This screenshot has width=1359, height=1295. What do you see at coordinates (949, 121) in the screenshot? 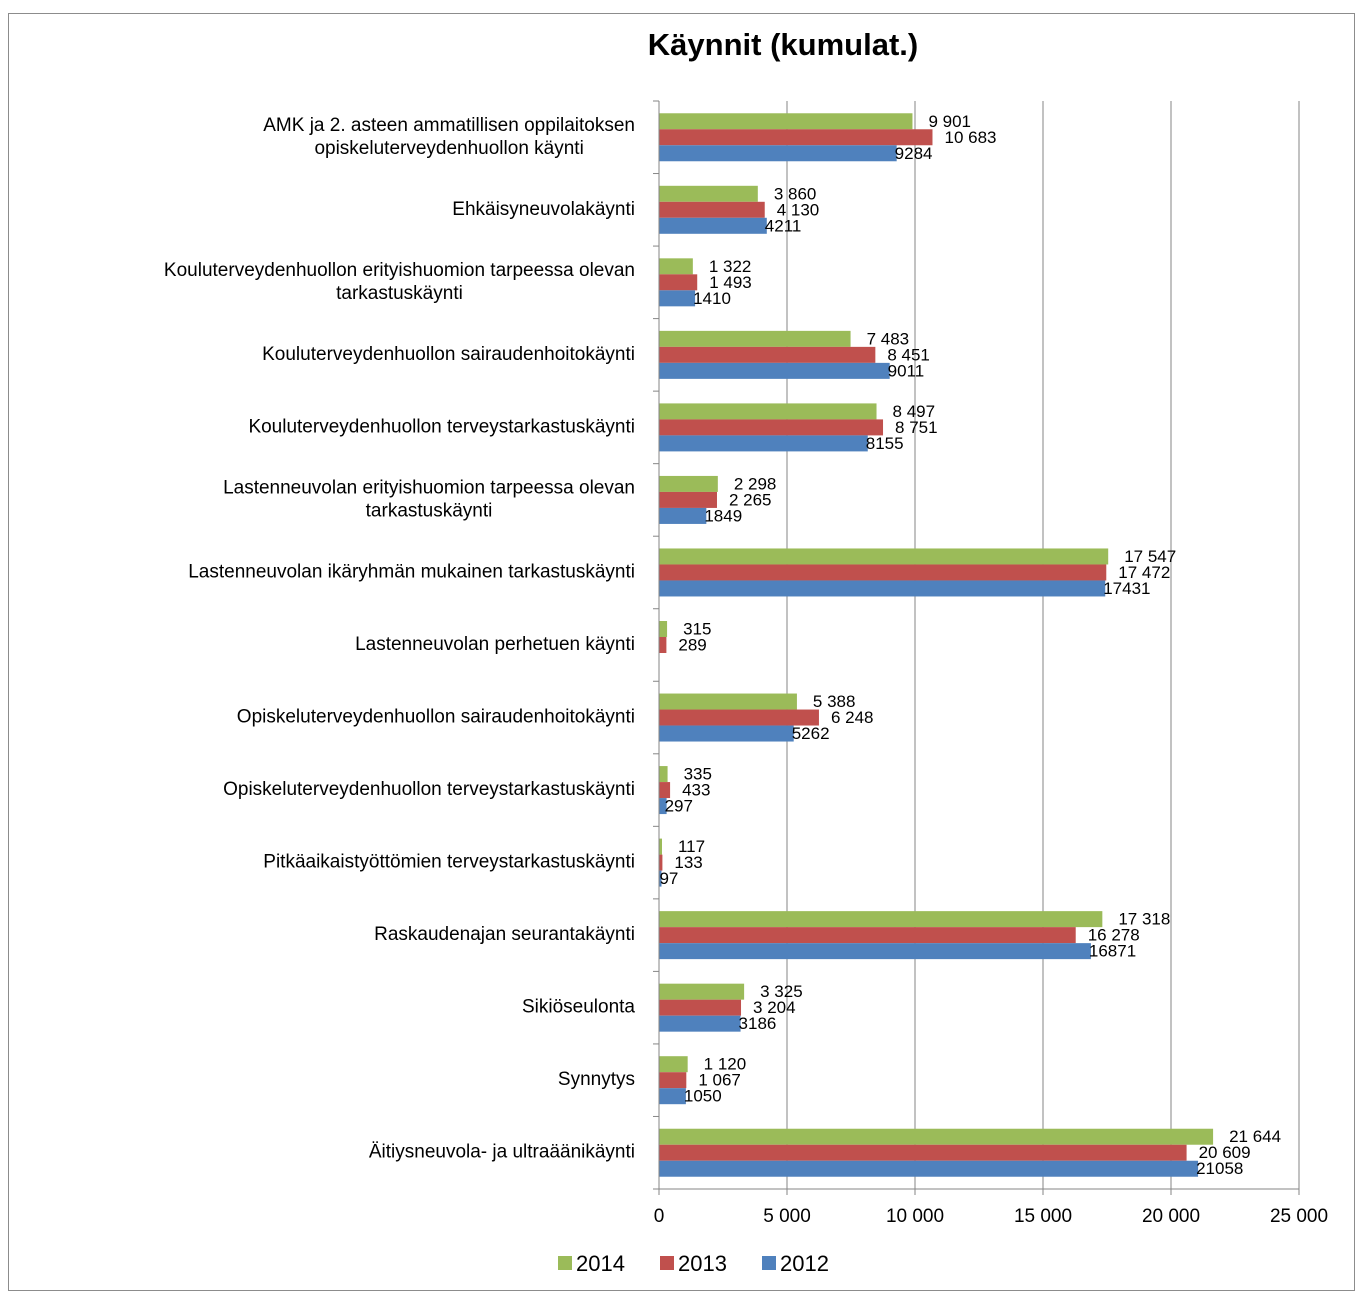
I see `data-label: 9 901` at bounding box center [949, 121].